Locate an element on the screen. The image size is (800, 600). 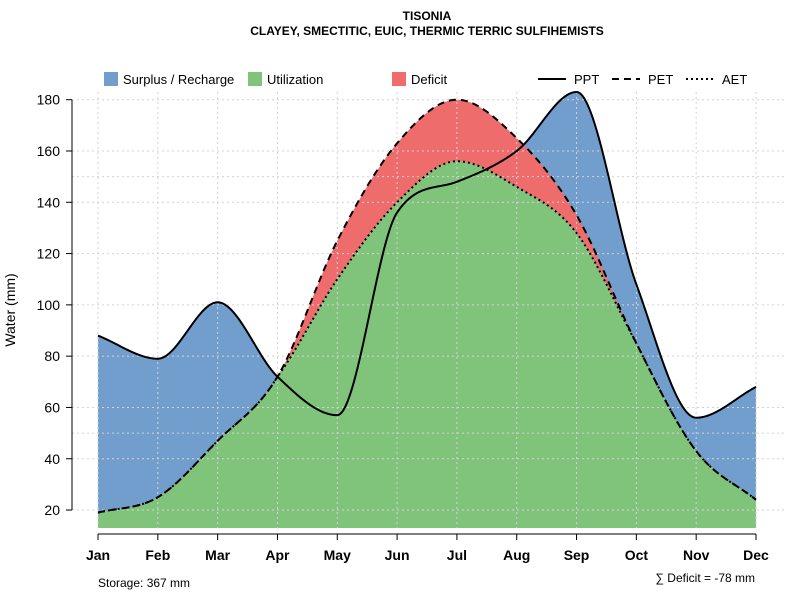
y-tick-label-80: 80 is located at coordinates (52, 356).